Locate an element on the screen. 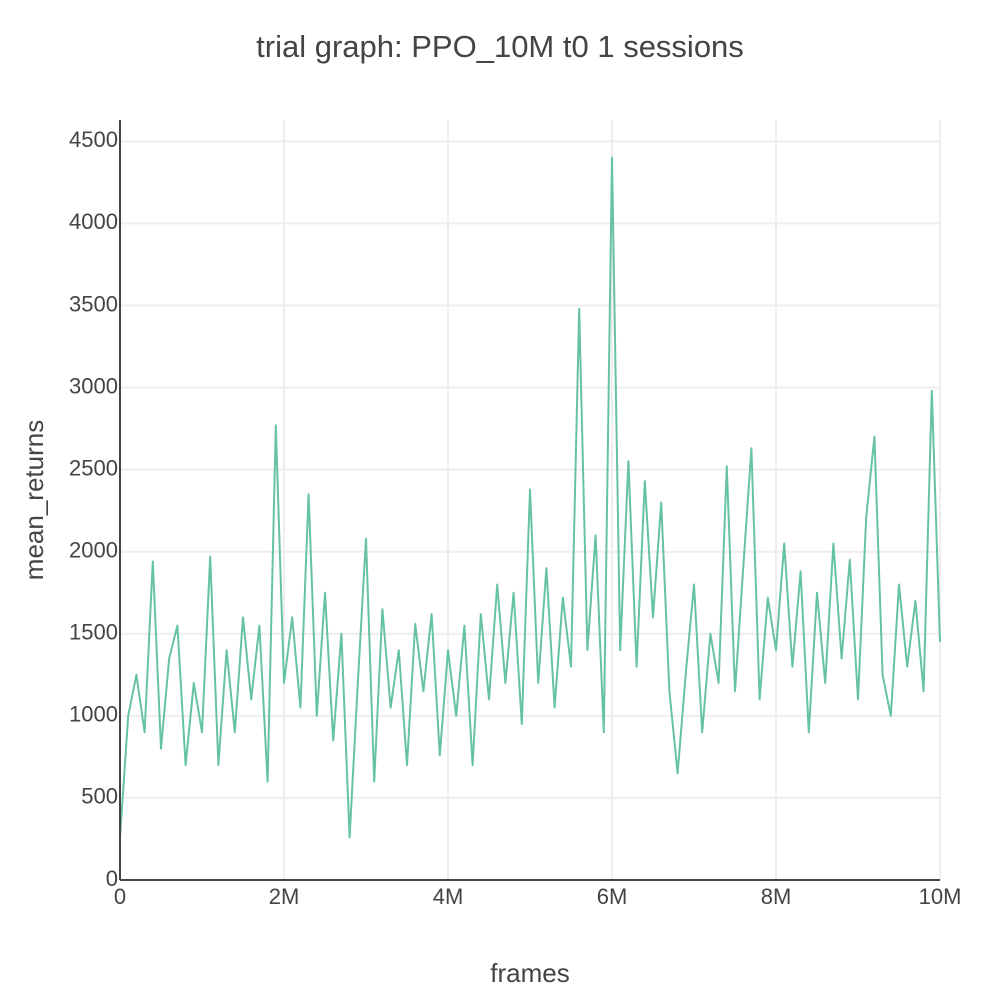 This screenshot has height=1005, width=1000. y-axis-label: mean_returns is located at coordinates (34, 500).